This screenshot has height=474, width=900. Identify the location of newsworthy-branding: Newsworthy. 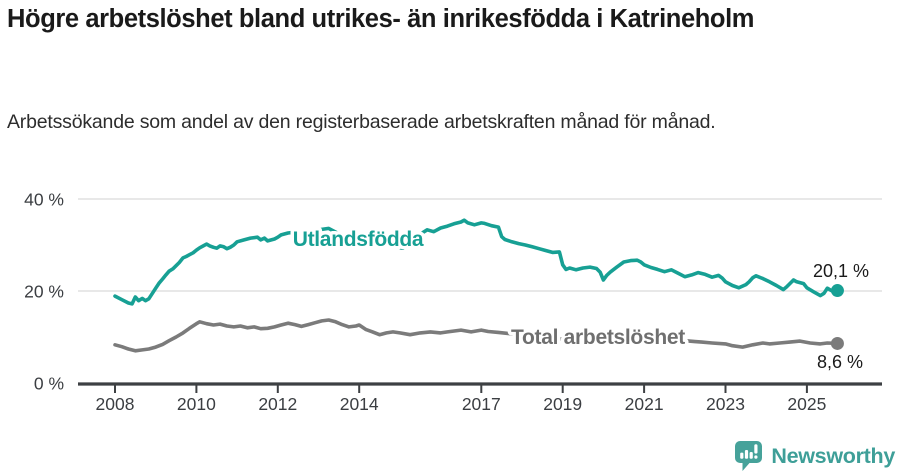
(814, 456).